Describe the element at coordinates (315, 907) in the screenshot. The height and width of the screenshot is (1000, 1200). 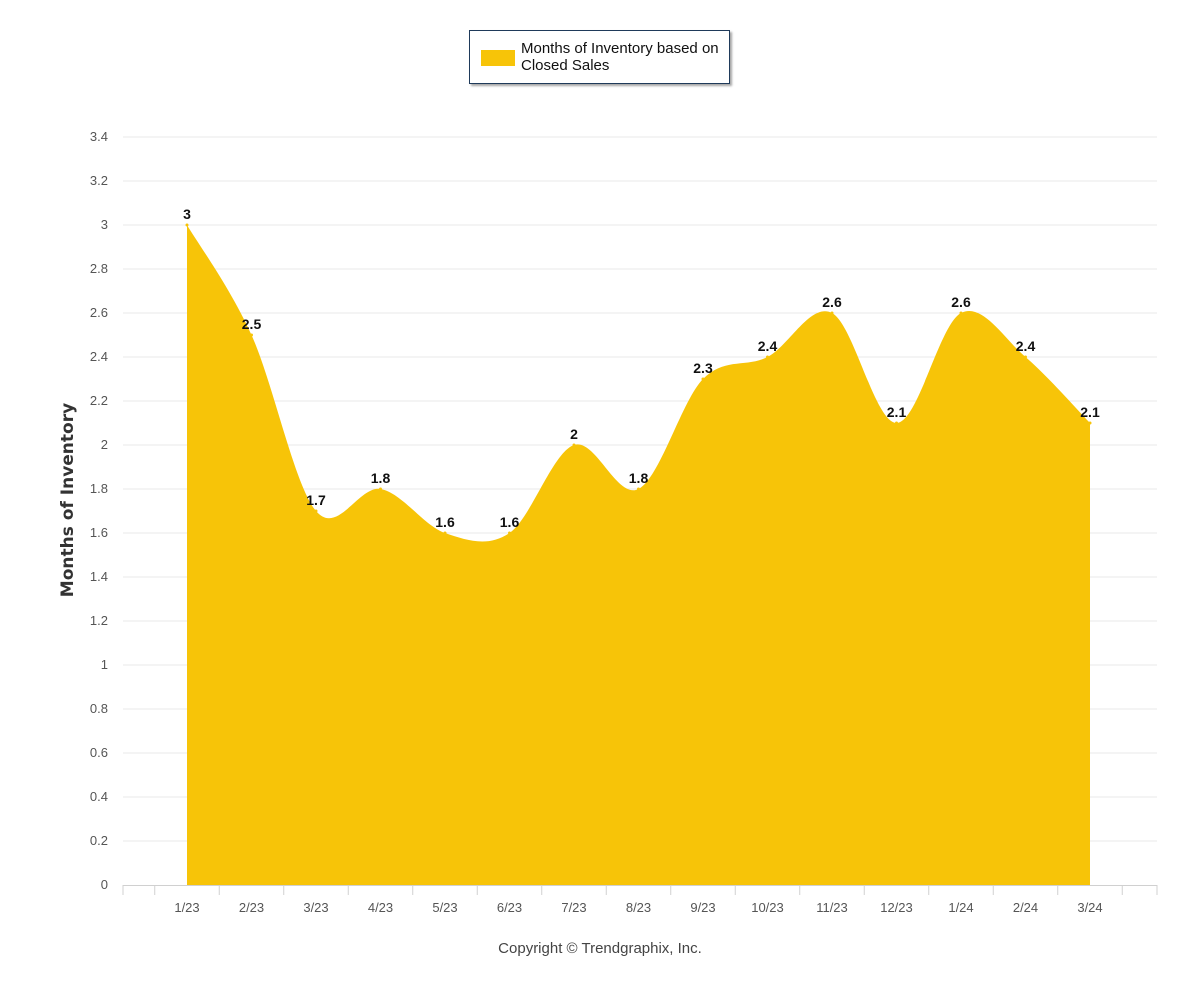
I see `x-tick-label: 3/23` at that location.